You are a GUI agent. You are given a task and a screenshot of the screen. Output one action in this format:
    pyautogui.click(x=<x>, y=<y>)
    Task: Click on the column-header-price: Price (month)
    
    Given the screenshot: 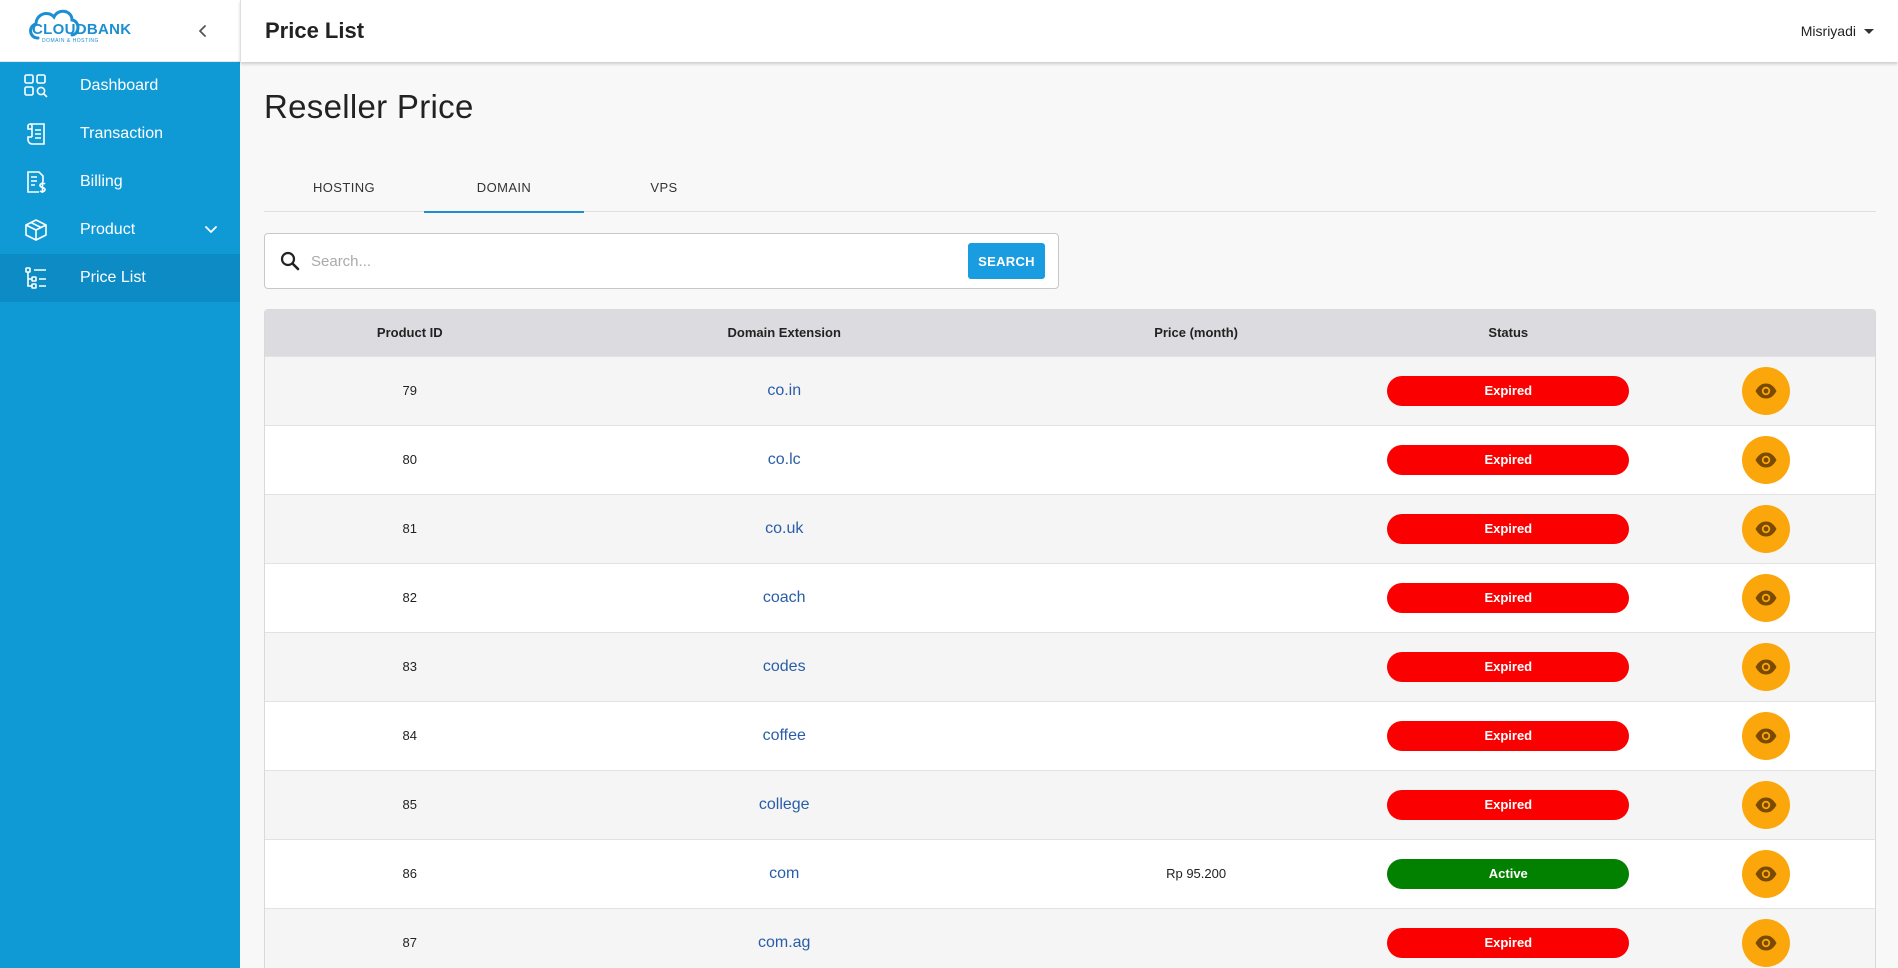 What is the action you would take?
    pyautogui.click(x=1196, y=333)
    